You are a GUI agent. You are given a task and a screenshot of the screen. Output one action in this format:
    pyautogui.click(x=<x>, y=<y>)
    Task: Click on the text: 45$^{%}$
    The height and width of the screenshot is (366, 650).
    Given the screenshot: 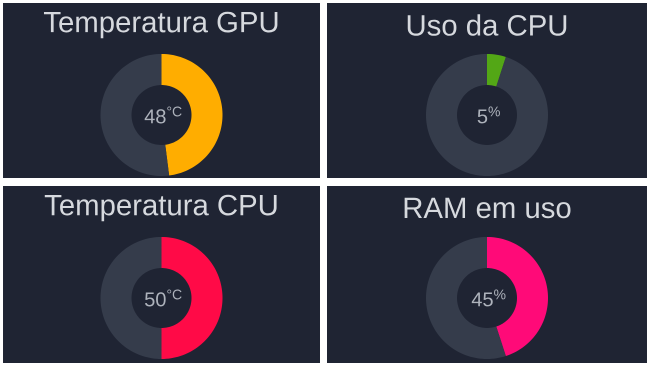 What is the action you would take?
    pyautogui.click(x=489, y=298)
    